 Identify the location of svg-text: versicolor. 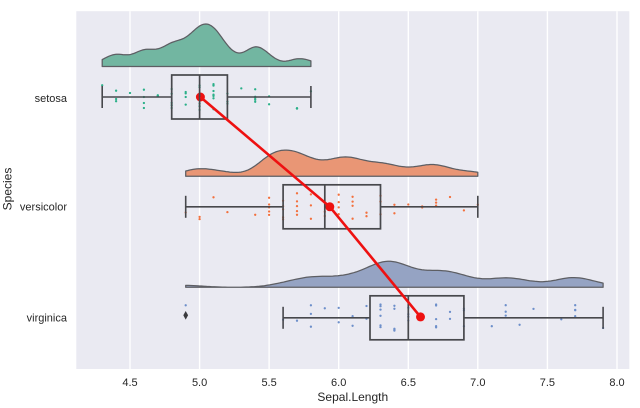
(43, 208).